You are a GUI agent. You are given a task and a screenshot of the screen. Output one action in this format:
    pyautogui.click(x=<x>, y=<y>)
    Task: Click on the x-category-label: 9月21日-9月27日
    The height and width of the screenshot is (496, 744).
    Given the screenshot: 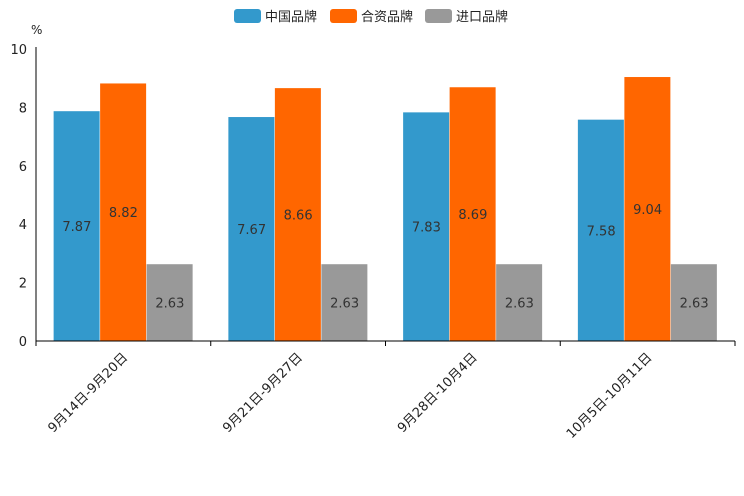 What is the action you would take?
    pyautogui.click(x=263, y=393)
    